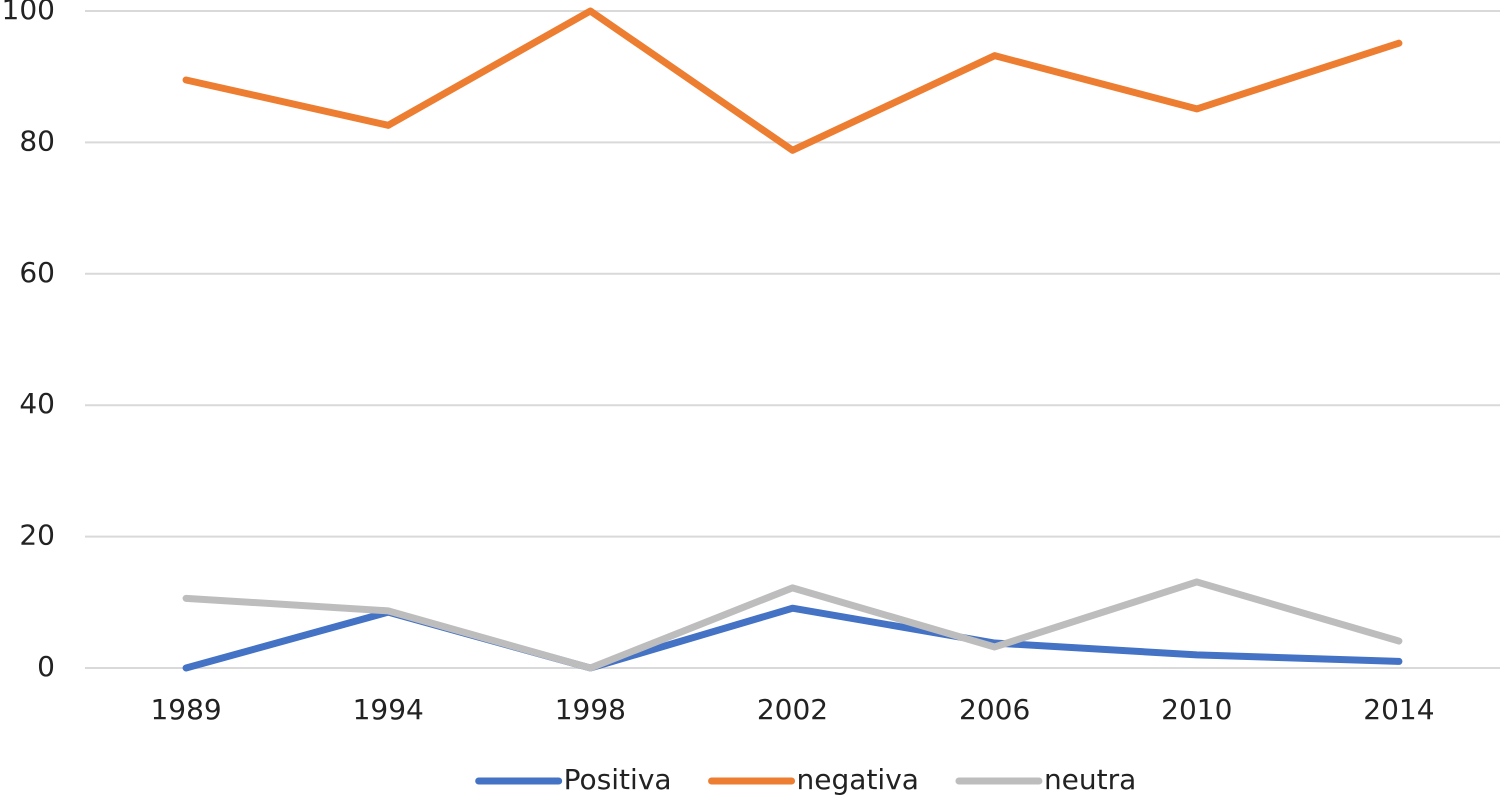  I want to click on y-tick-label: 0, so click(46, 666).